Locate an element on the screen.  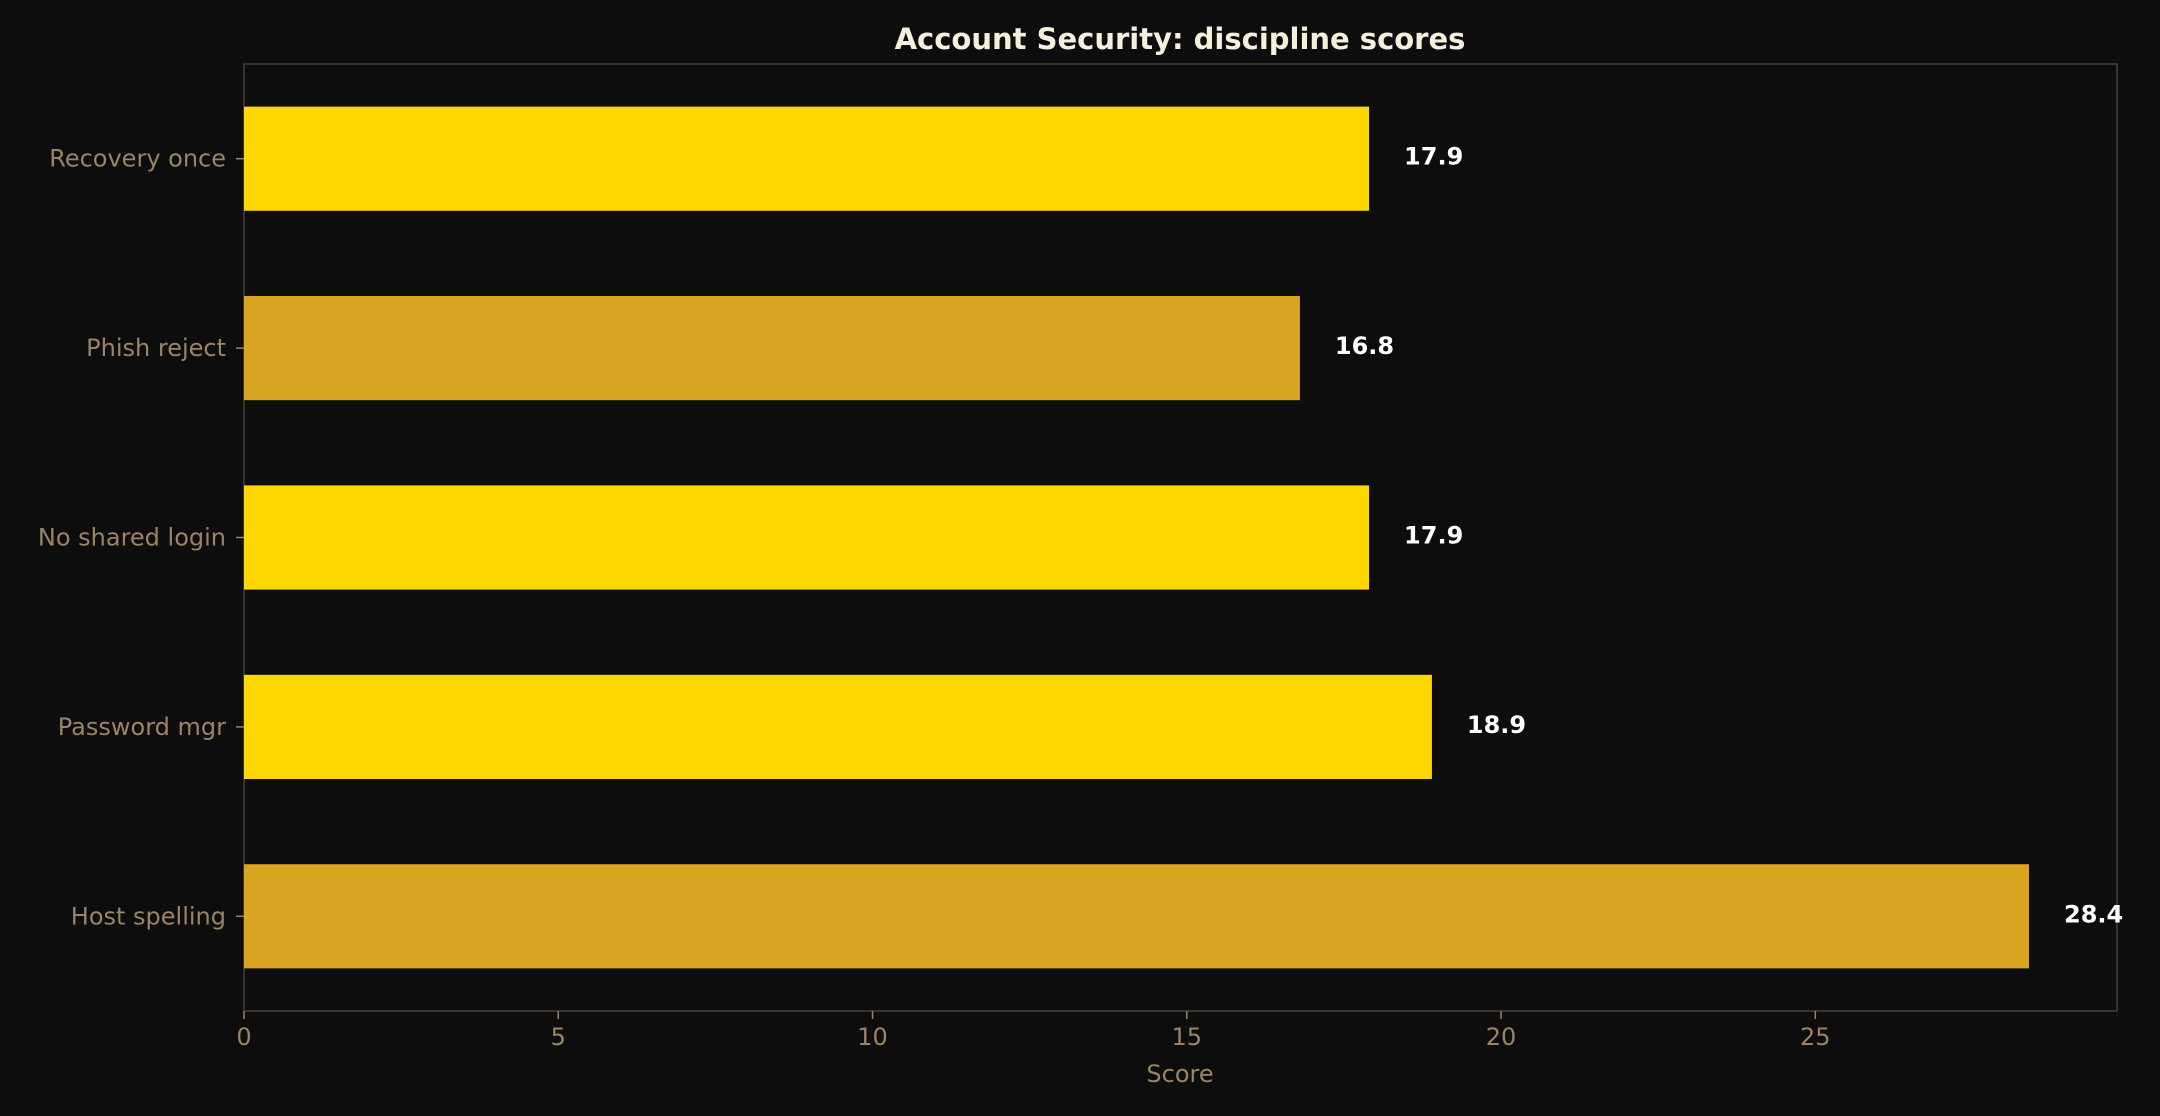
value-label: 18.9 is located at coordinates (1496, 725).